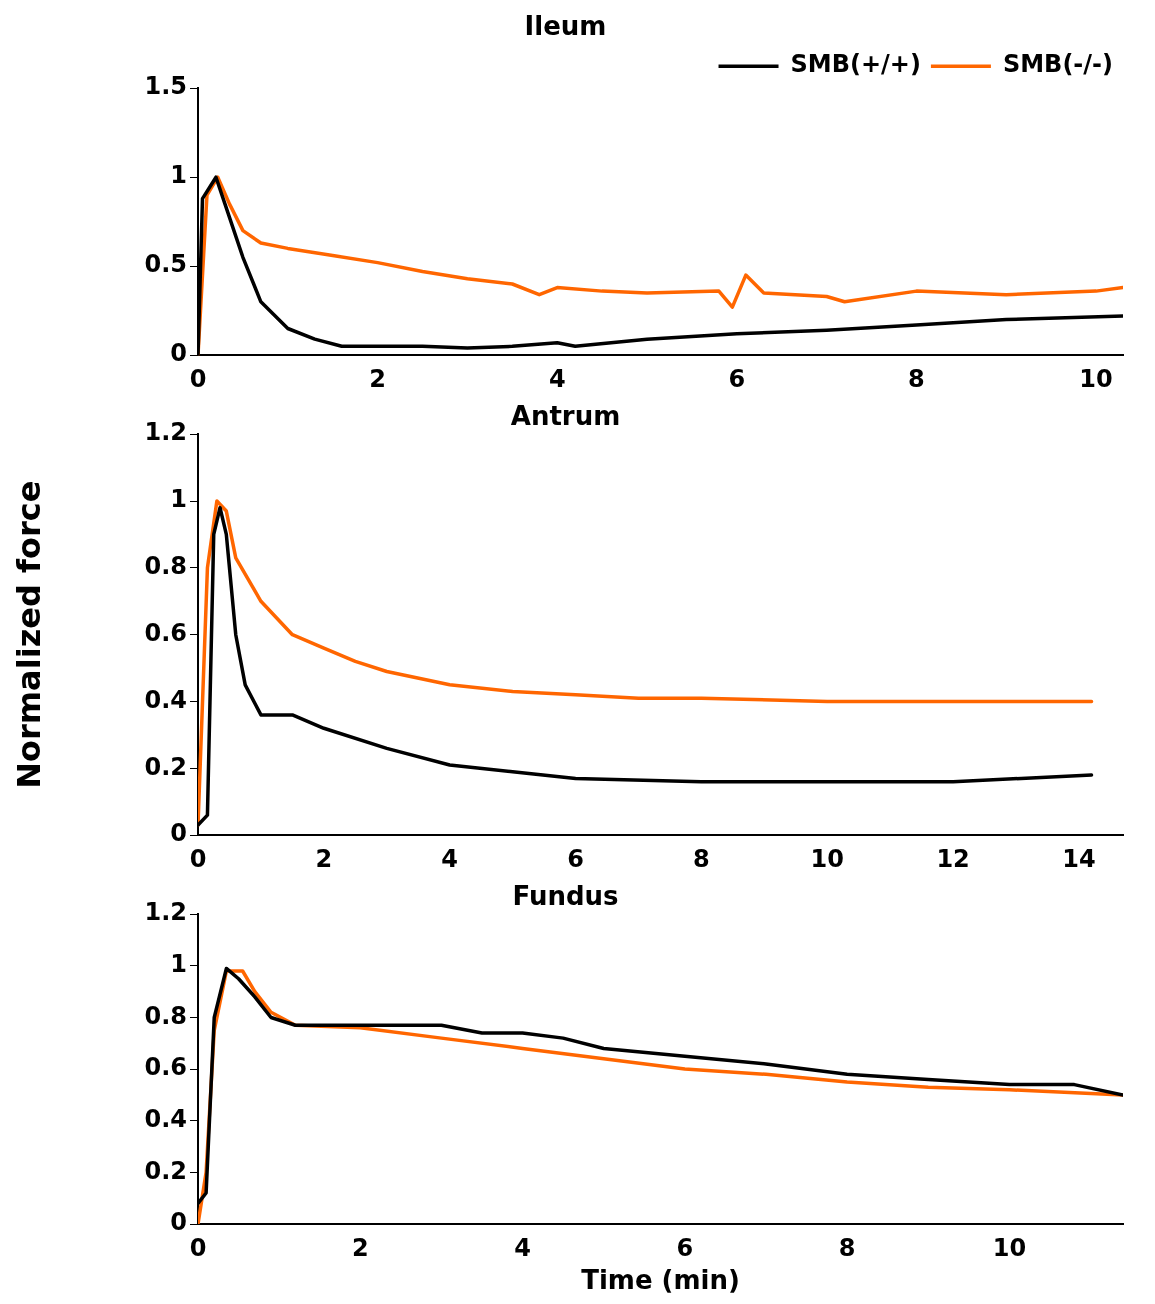 Image resolution: width=1155 pixels, height=1304 pixels. Describe the element at coordinates (1079, 858) in the screenshot. I see `x-tick-label: 14` at that location.